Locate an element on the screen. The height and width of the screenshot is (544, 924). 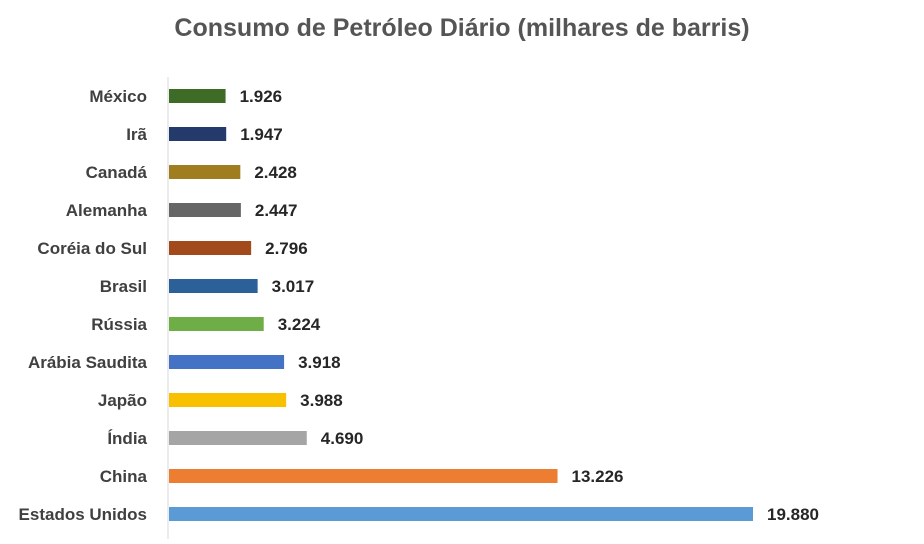
bar-brasil is located at coordinates (213, 286).